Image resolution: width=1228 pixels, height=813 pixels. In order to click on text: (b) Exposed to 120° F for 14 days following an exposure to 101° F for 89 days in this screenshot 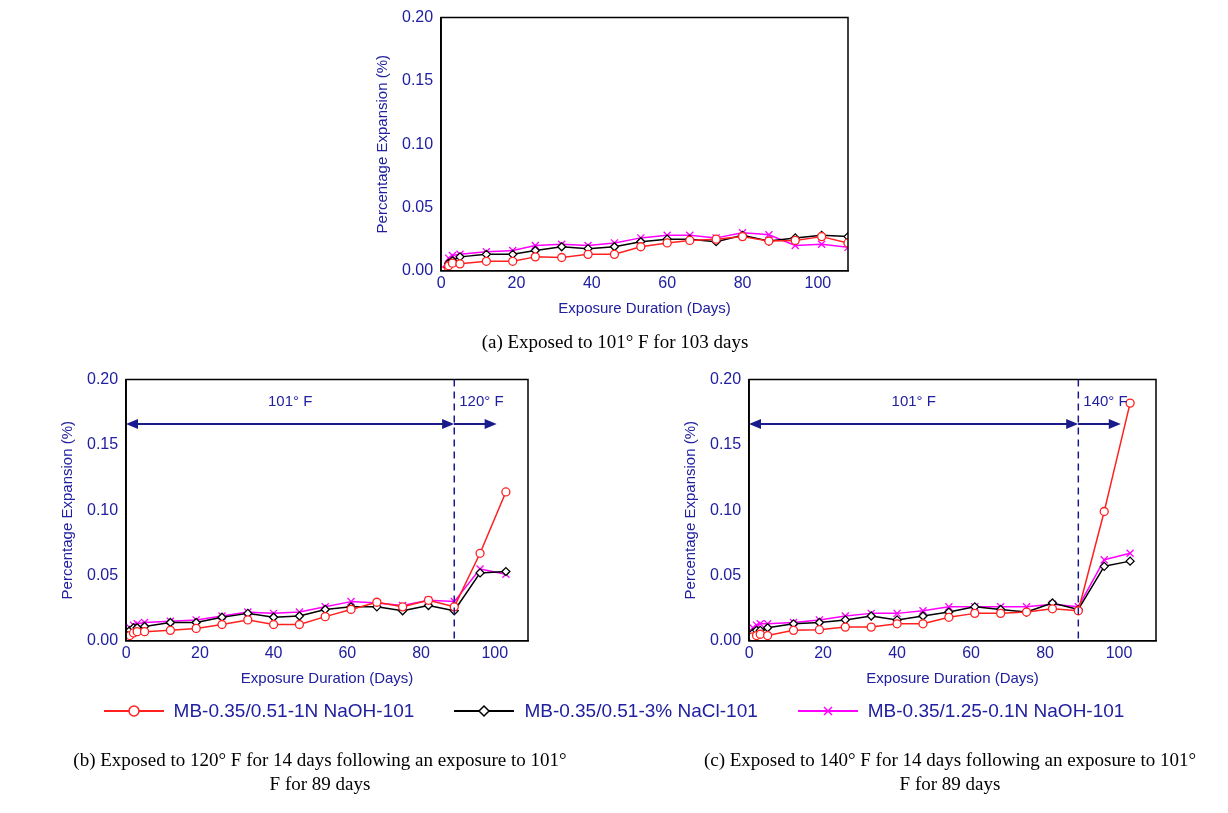, I will do `click(320, 772)`.